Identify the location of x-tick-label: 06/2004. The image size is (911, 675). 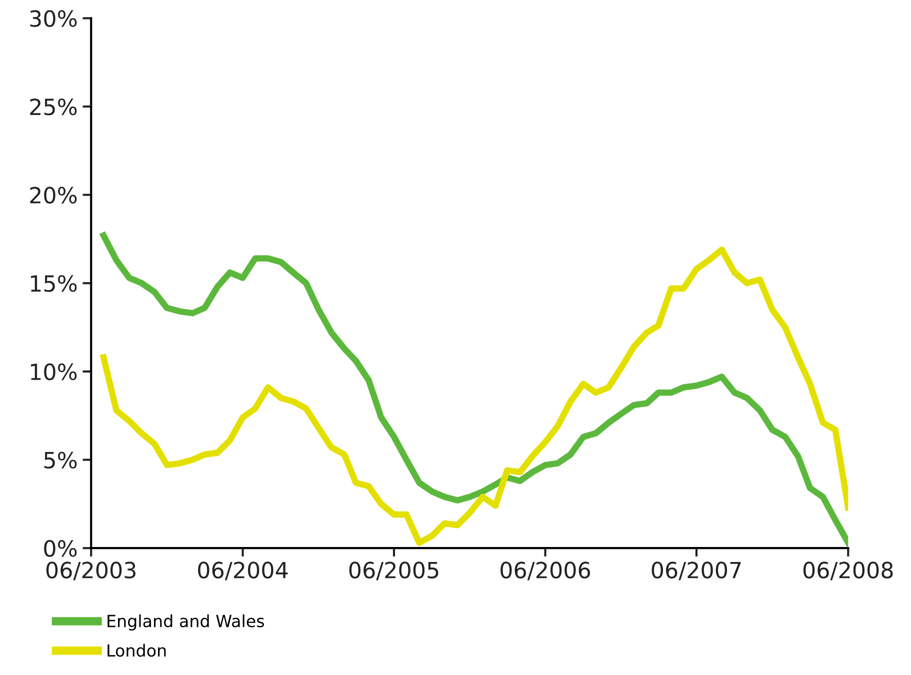
(243, 571).